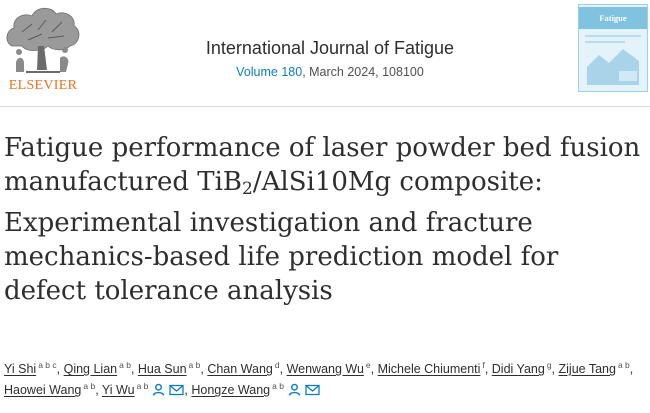  I want to click on author-item: Chan Wang d,, so click(247, 368).